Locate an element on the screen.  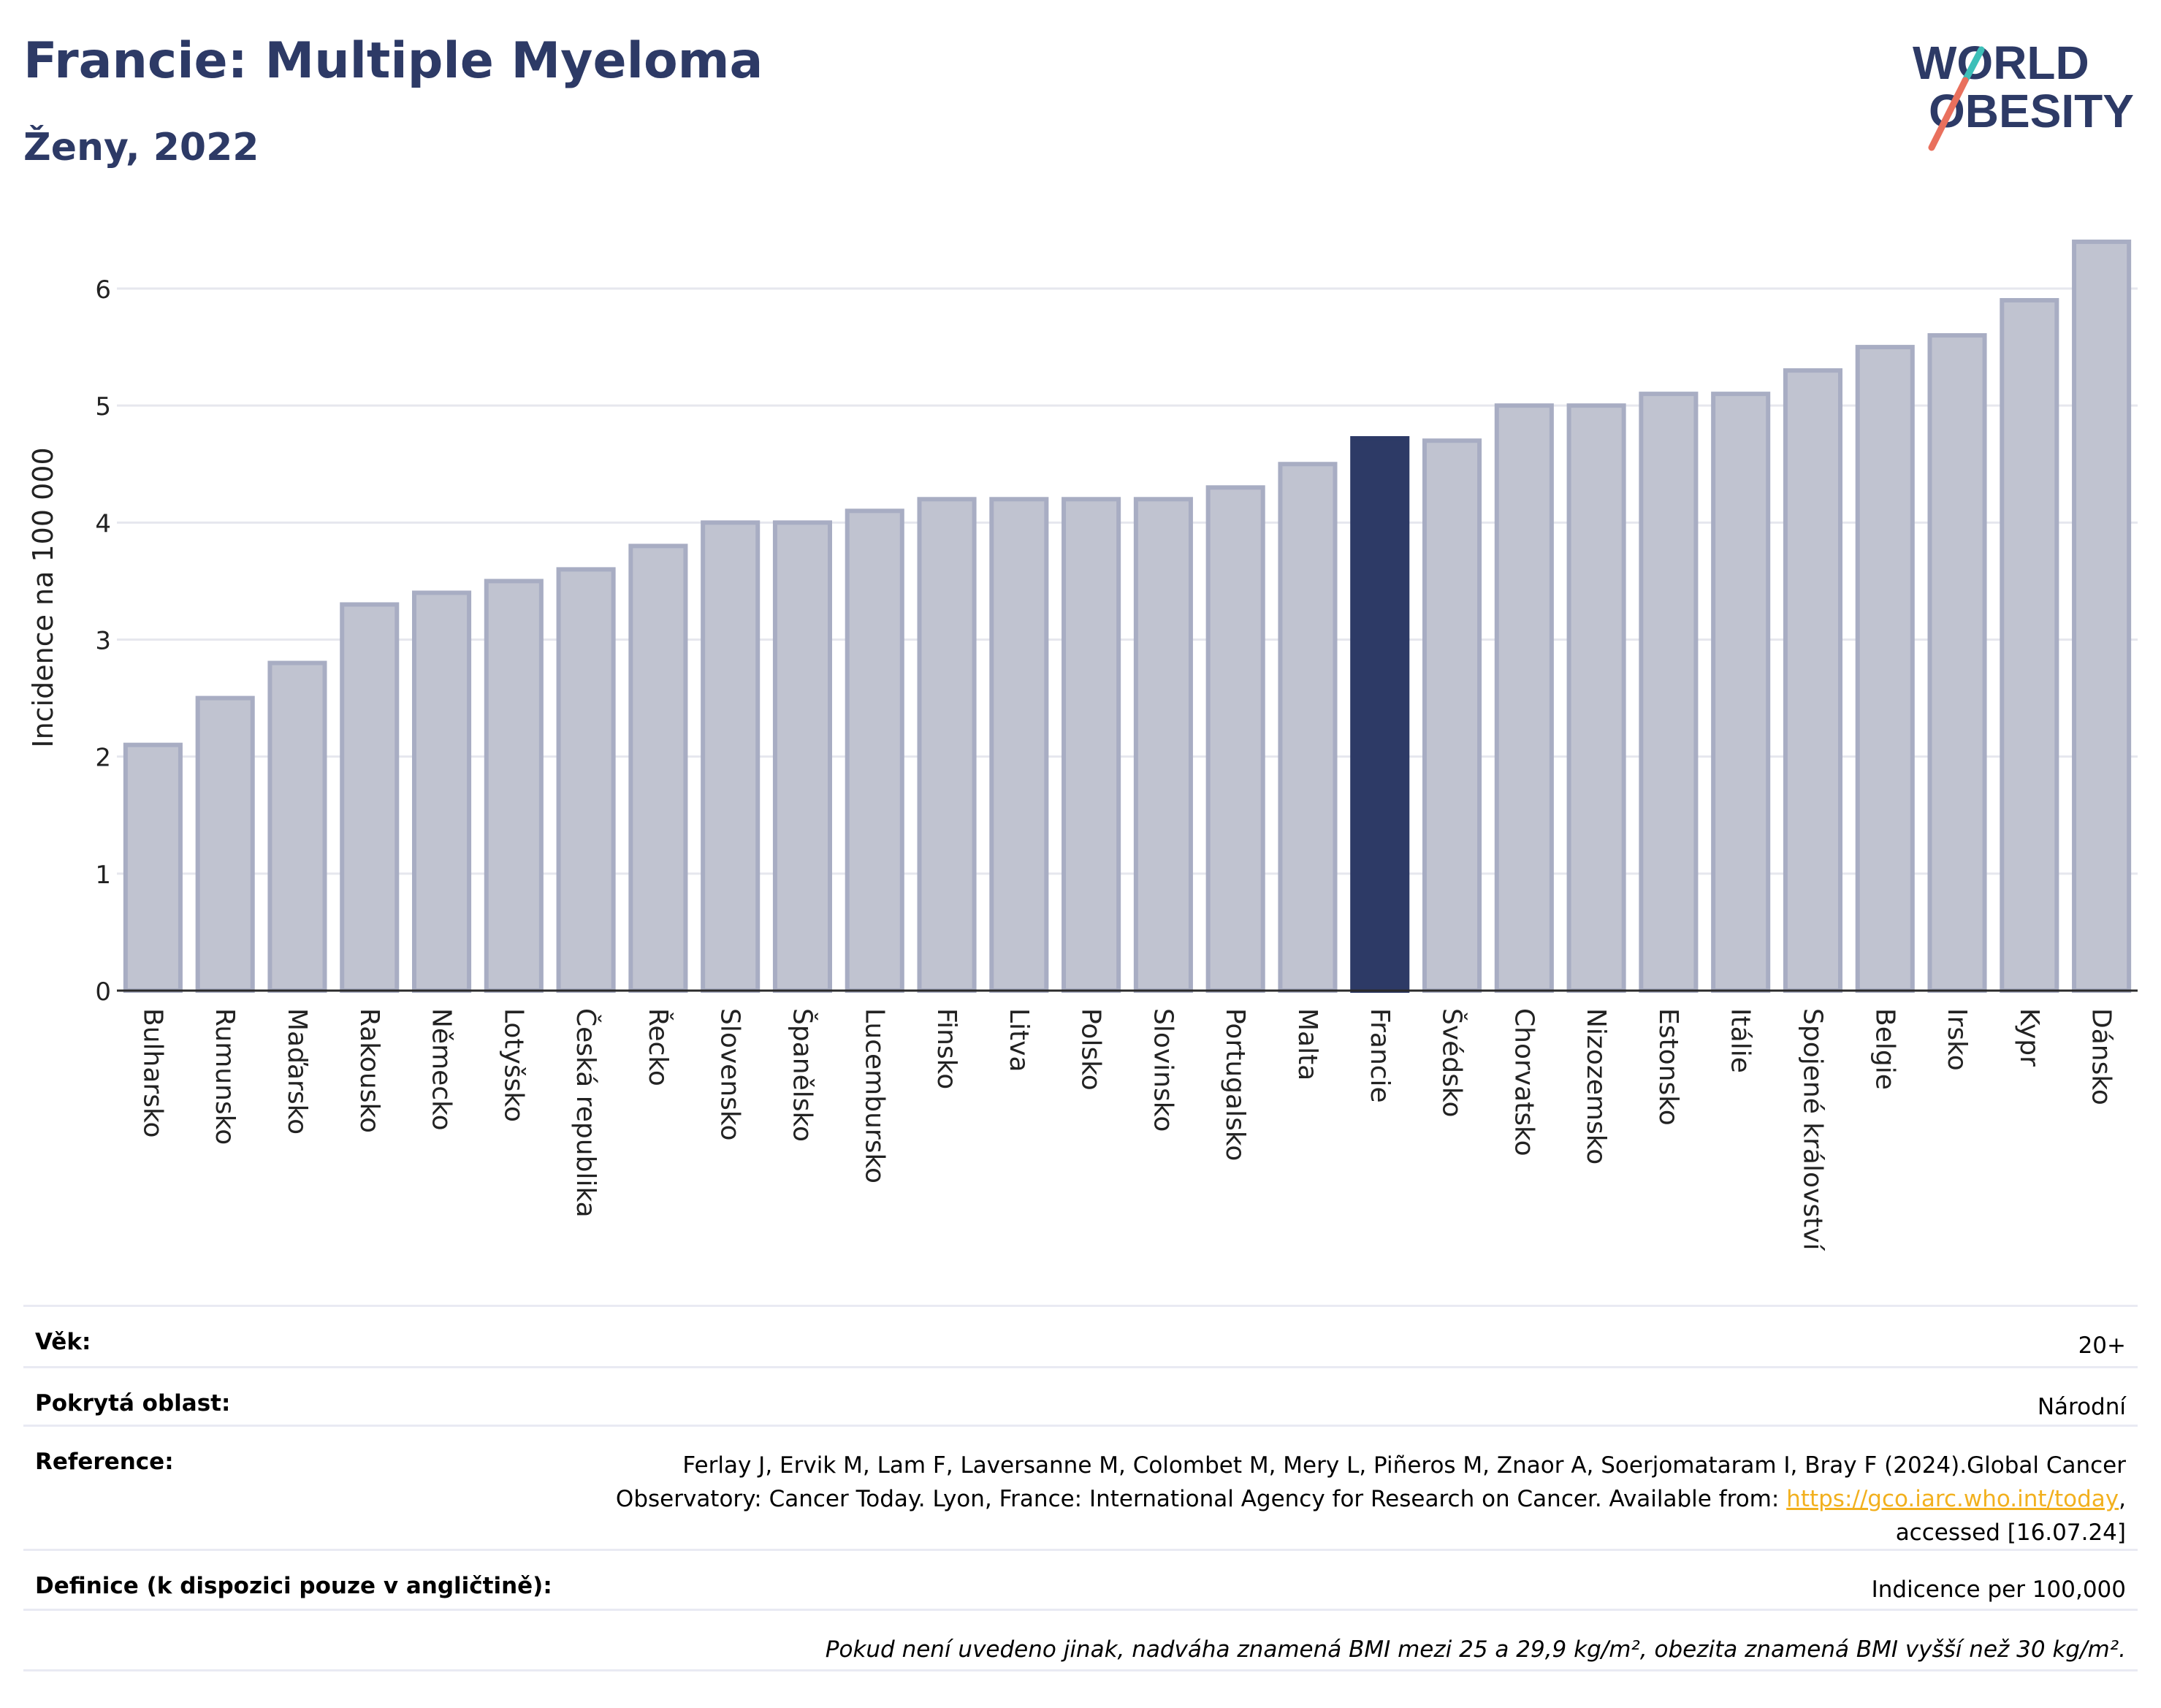
x-tick-label: Chorvatsko is located at coordinates (1524, 1082).